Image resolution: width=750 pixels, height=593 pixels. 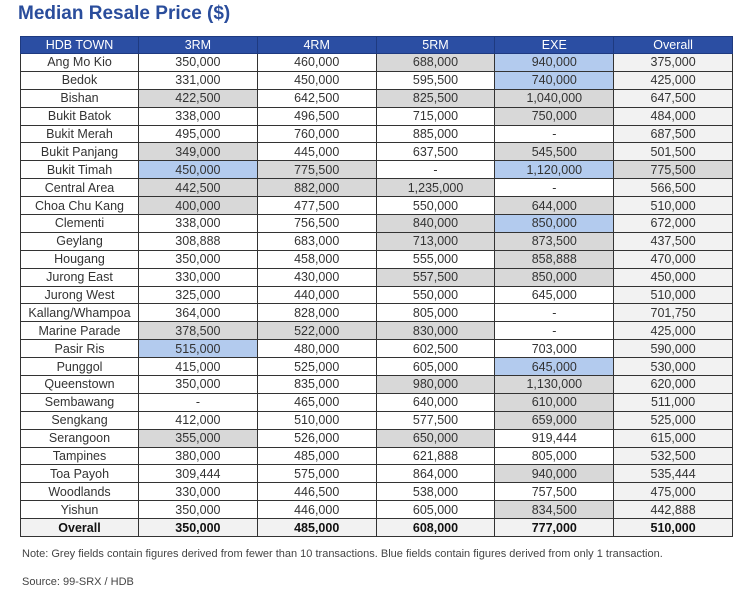 I want to click on overall-price-cell: 777,000, so click(x=554, y=528).